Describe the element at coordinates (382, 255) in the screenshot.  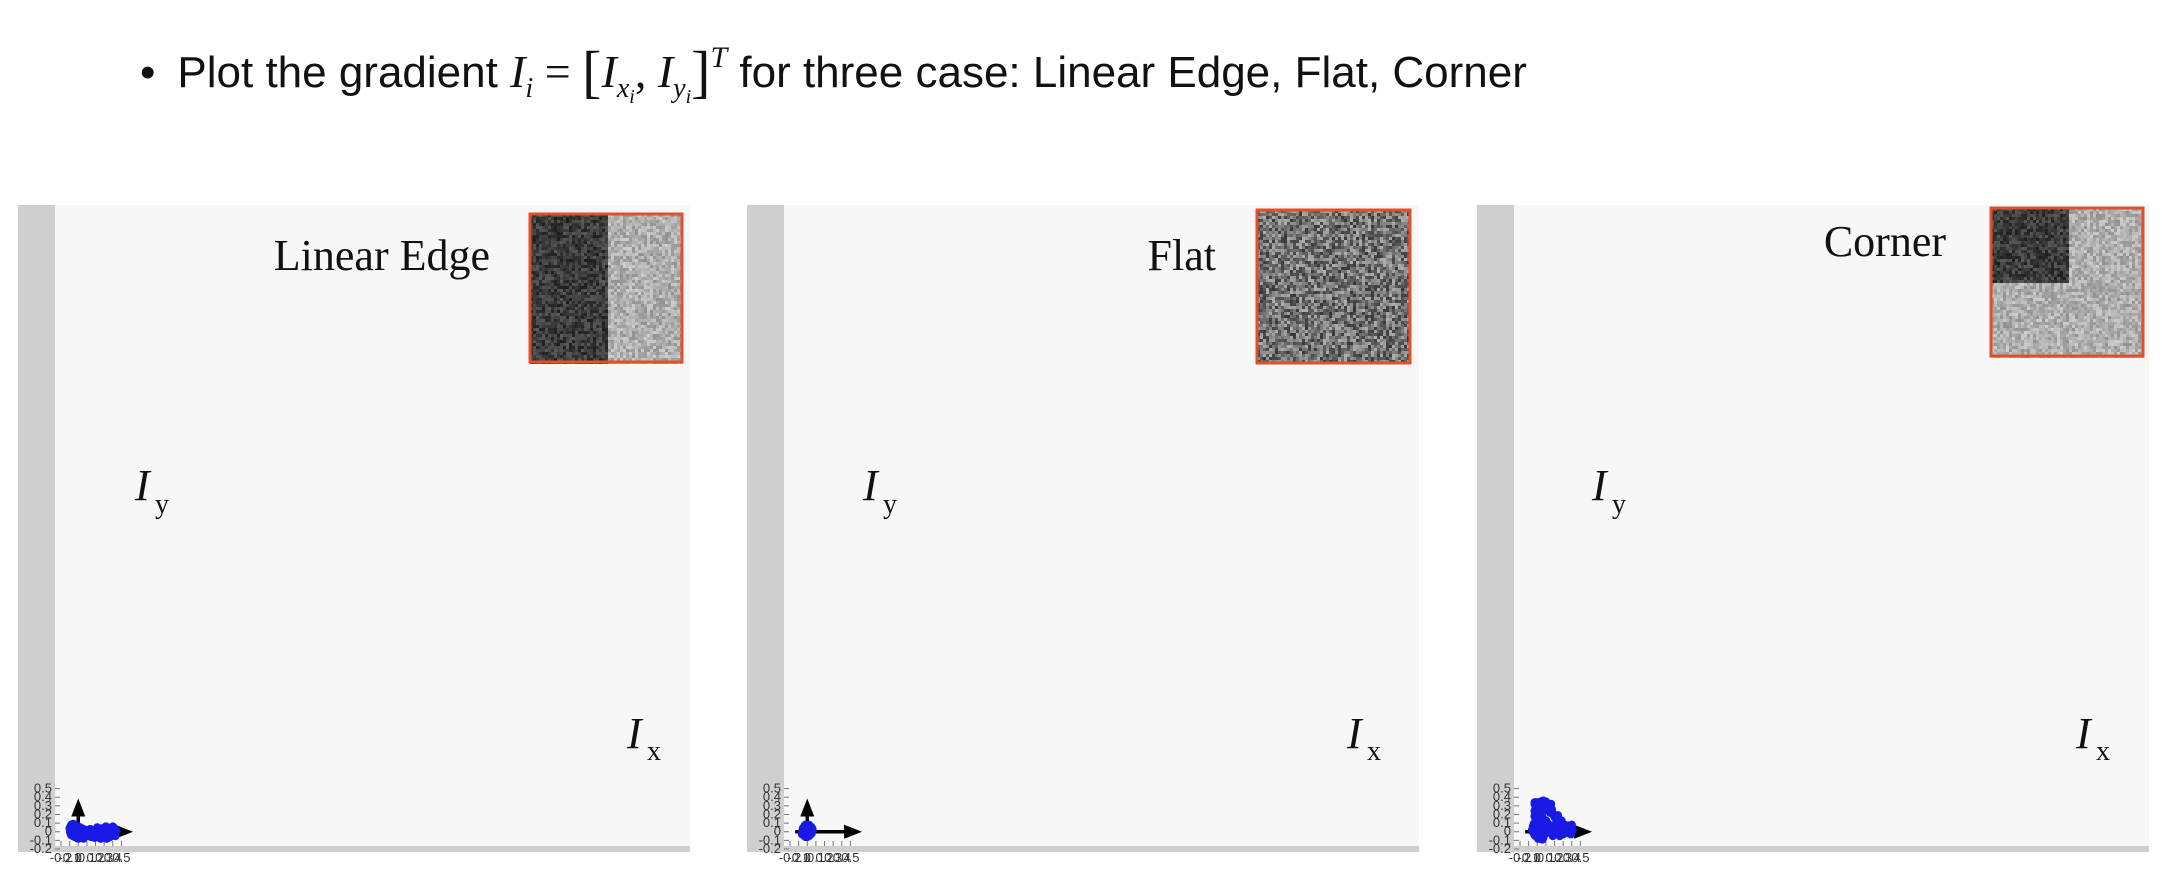
I see `chart-title: Linear Edge` at that location.